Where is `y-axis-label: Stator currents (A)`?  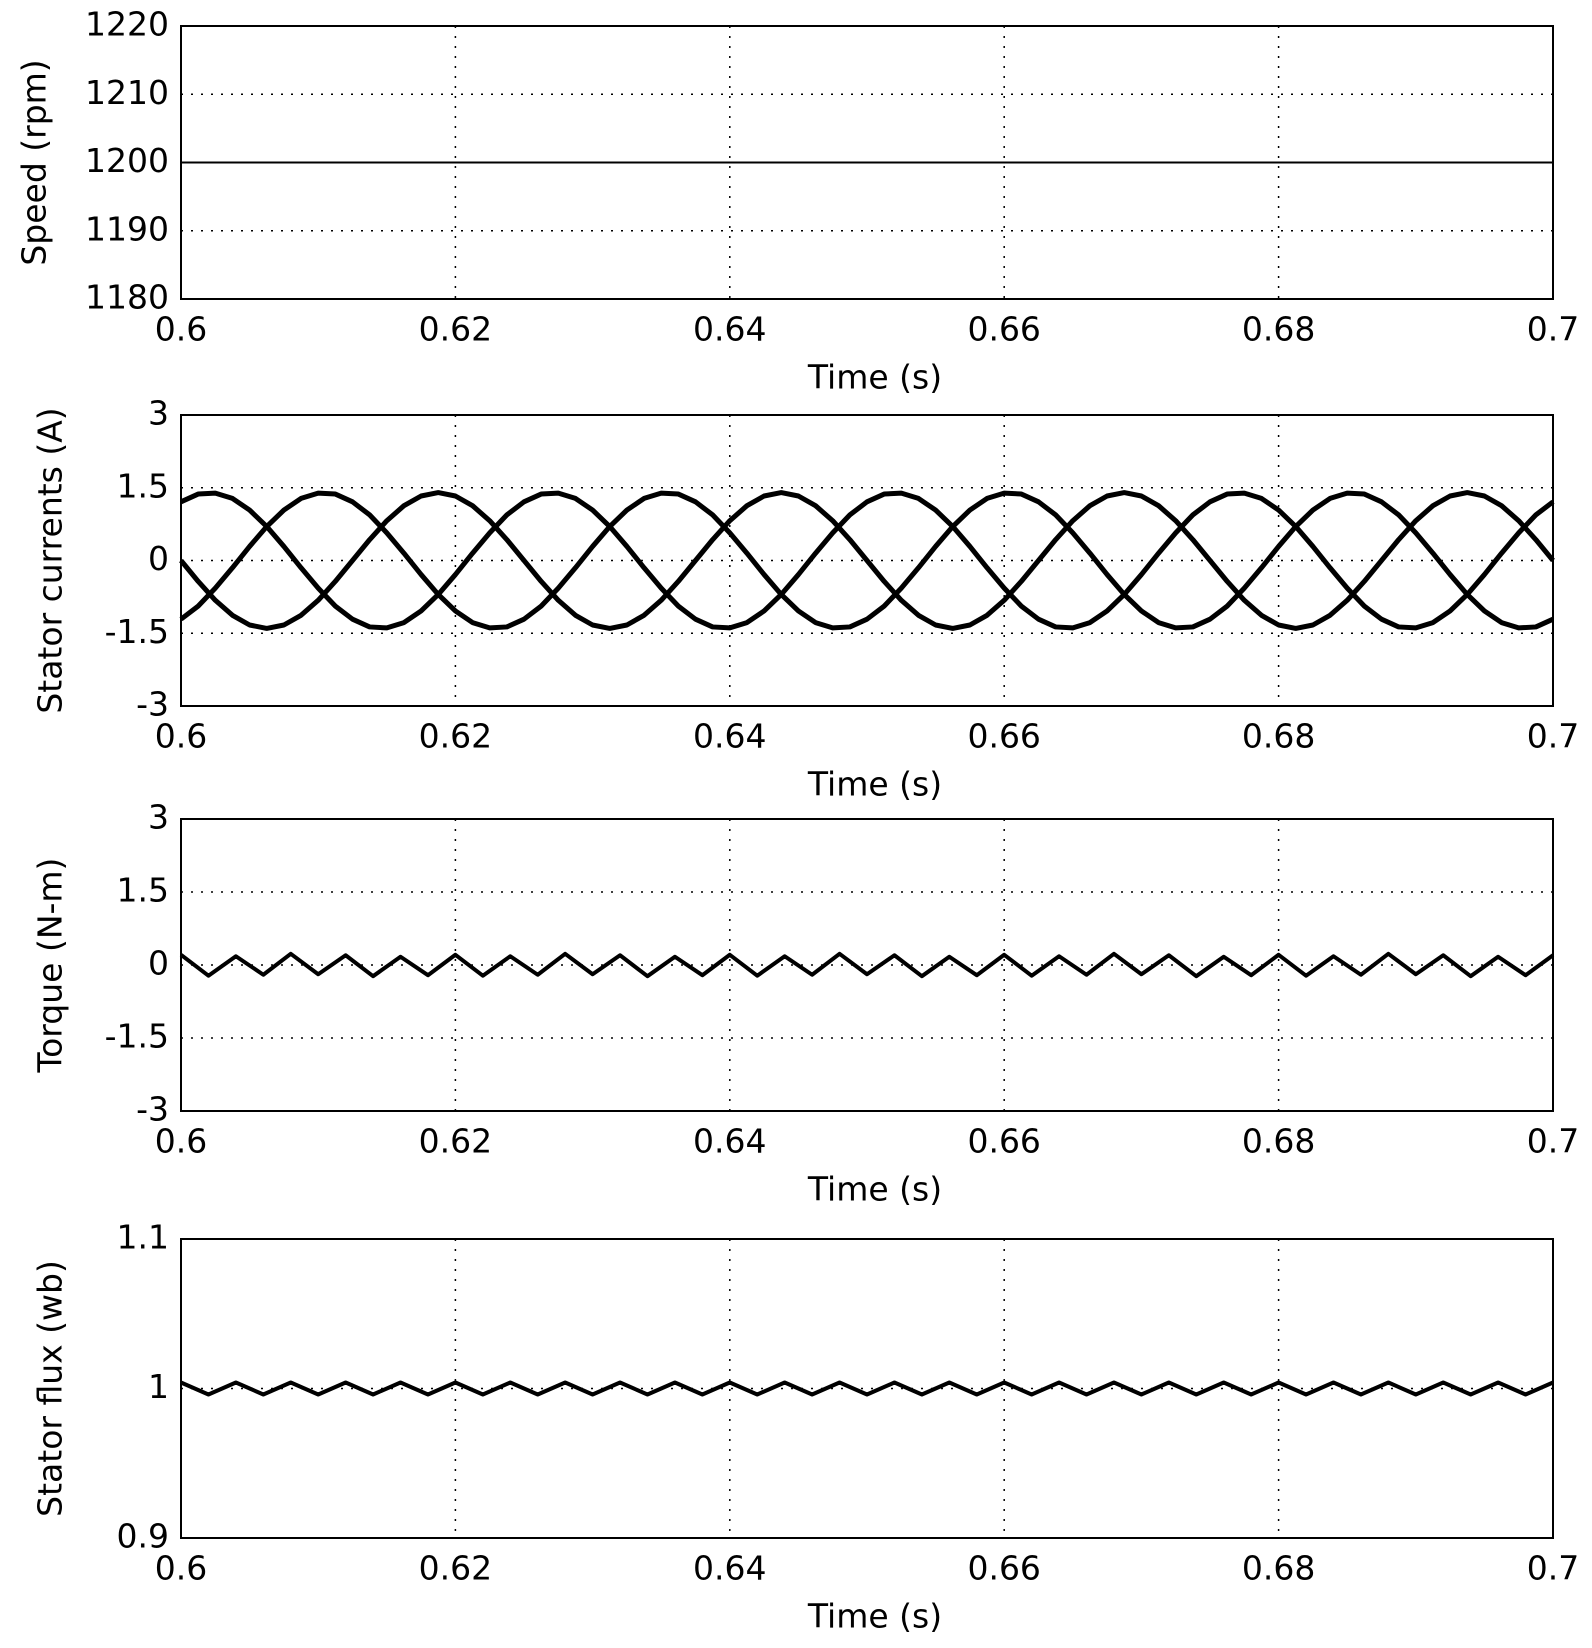 y-axis-label: Stator currents (A) is located at coordinates (50, 560).